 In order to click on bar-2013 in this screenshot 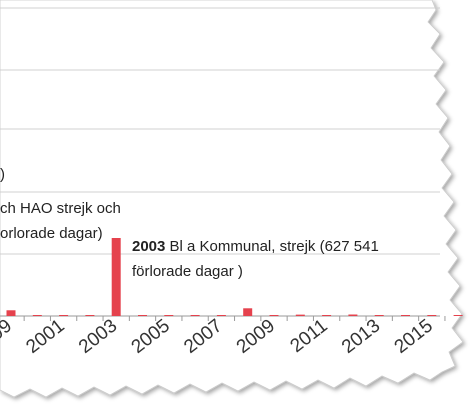, I will do `click(379, 315)`.